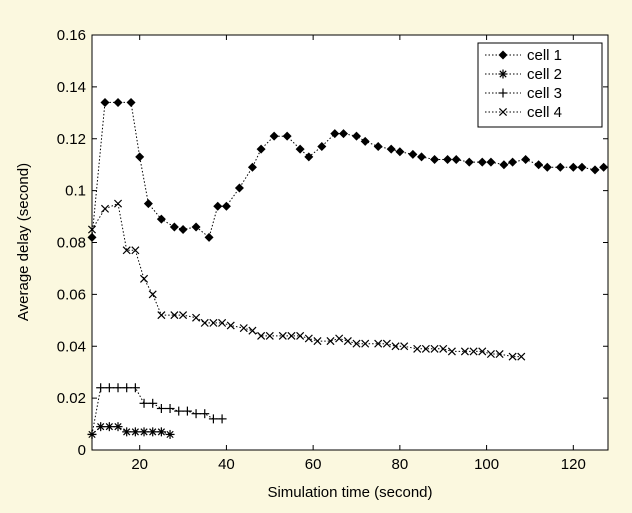  Describe the element at coordinates (523, 74) in the screenshot. I see `legend-item: cell 2` at that location.